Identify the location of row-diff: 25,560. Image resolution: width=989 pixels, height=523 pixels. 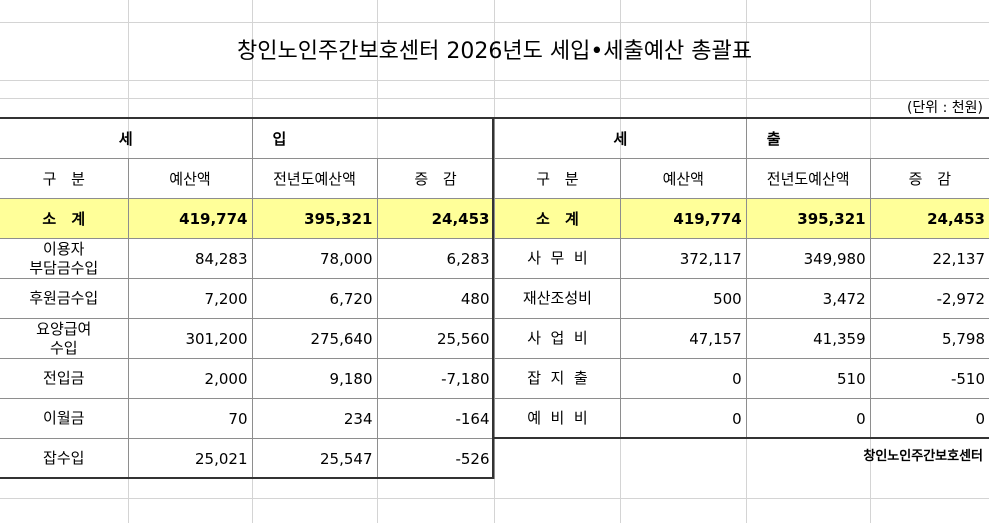
(435, 338).